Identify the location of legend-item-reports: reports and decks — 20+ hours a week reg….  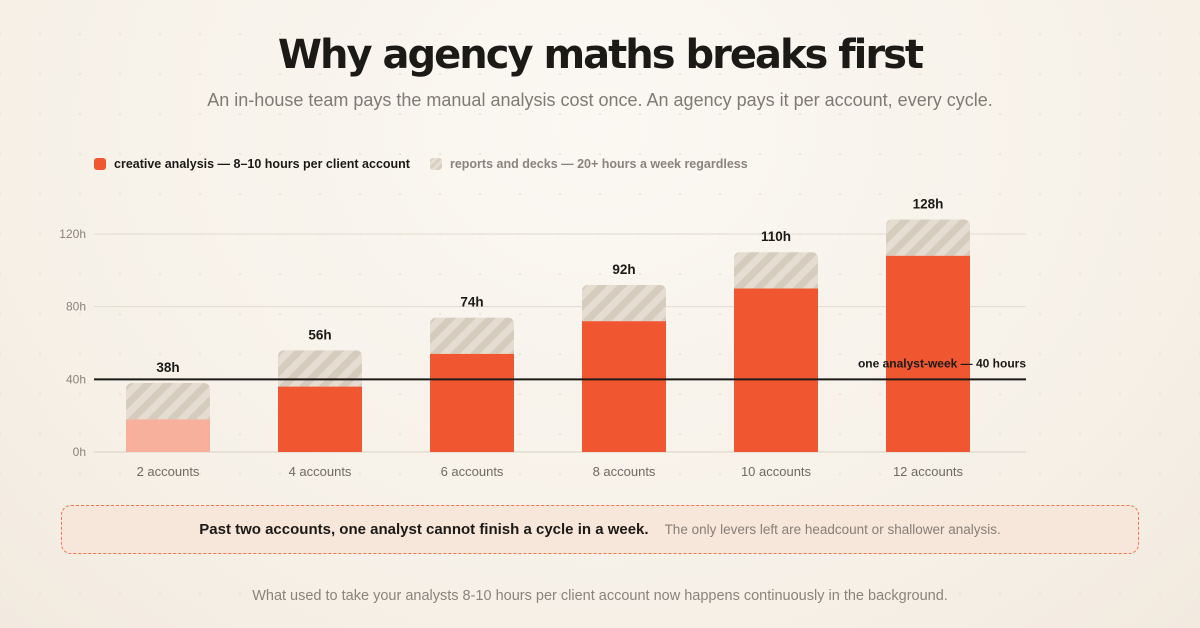
(588, 164).